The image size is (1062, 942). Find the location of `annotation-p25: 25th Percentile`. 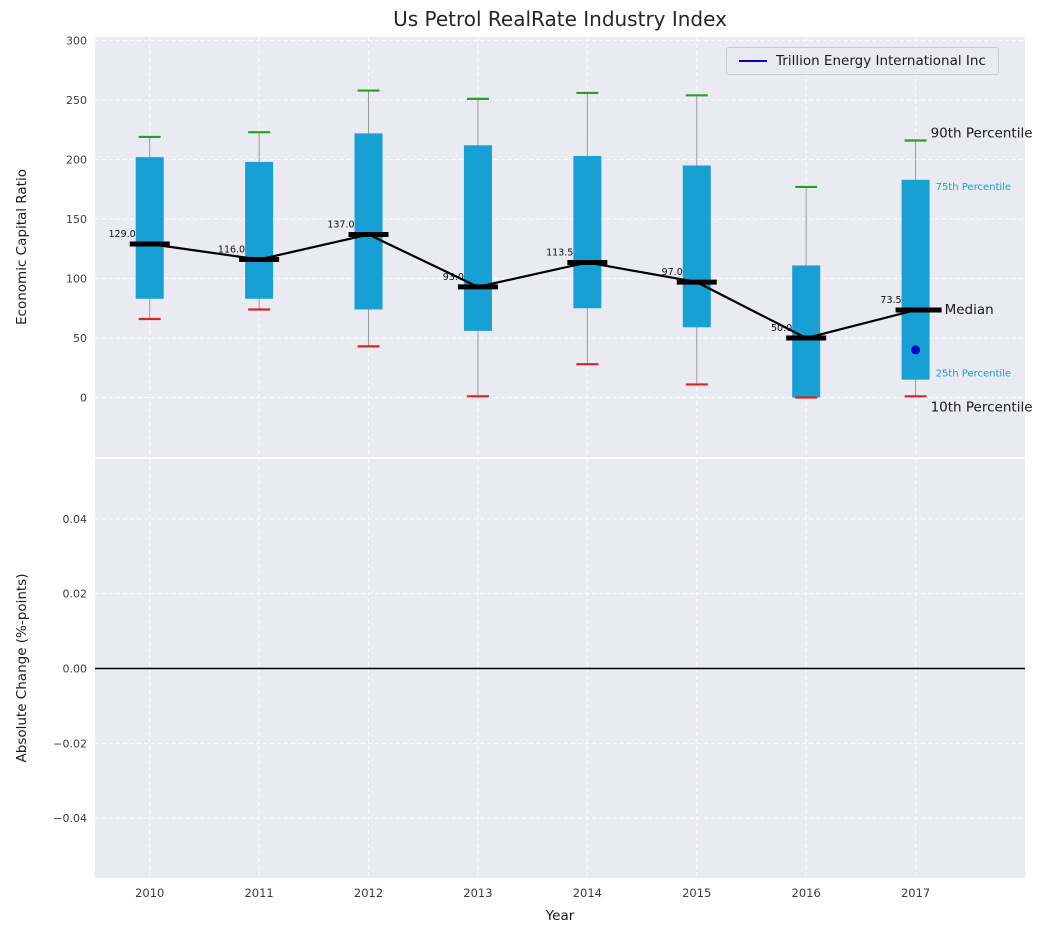

annotation-p25: 25th Percentile is located at coordinates (974, 374).